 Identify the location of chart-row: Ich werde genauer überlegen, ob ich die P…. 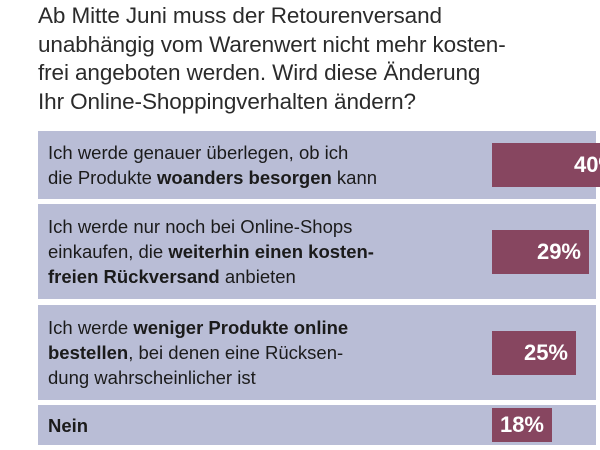
(319, 165).